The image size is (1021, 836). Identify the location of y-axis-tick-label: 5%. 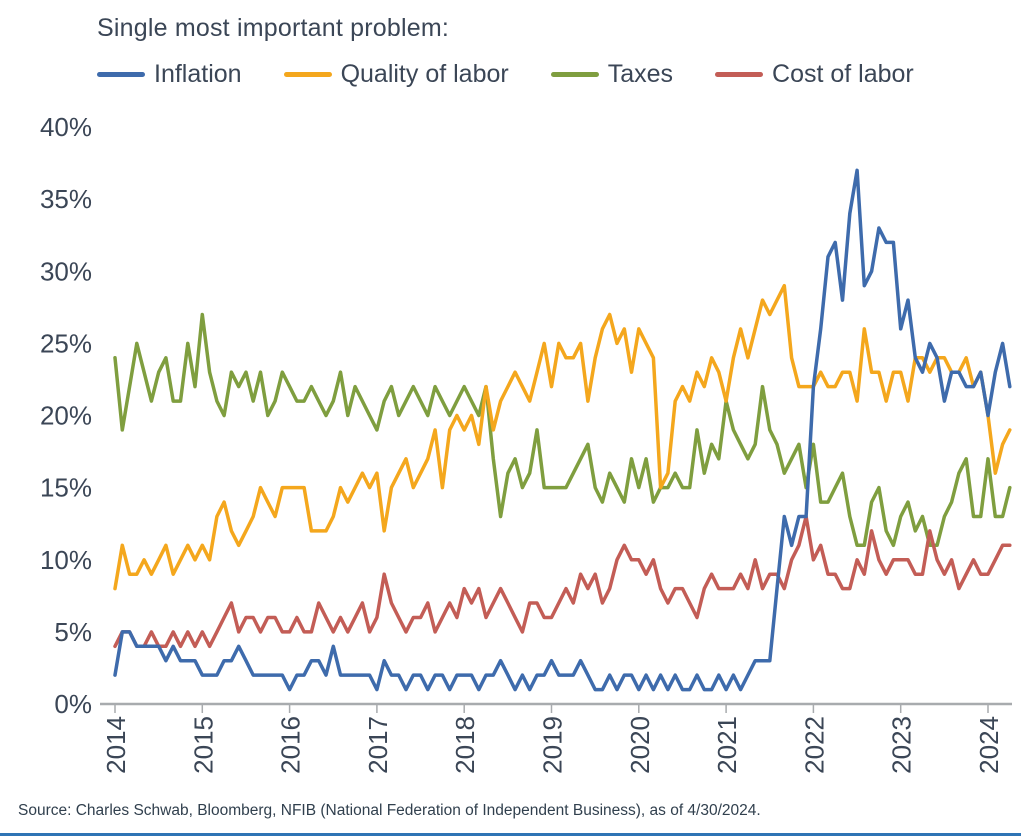
(73, 632).